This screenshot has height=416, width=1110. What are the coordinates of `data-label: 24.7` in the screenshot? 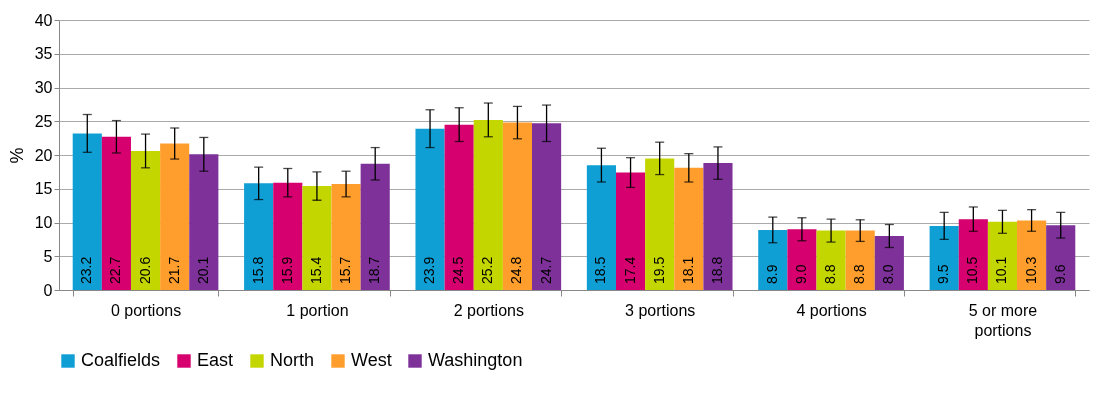 It's located at (545, 270).